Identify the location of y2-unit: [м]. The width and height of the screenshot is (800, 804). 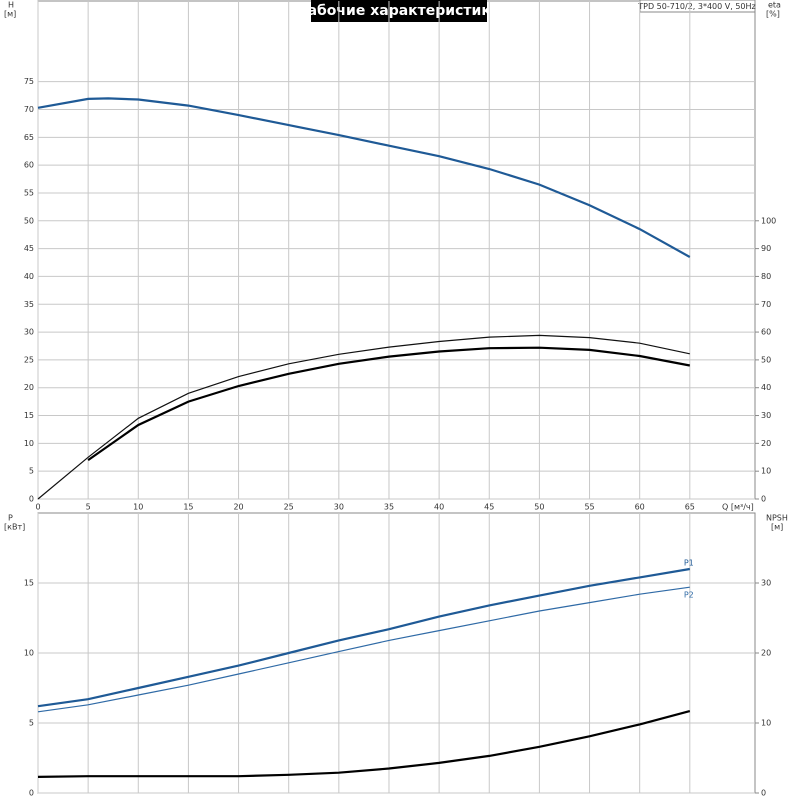
(777, 527).